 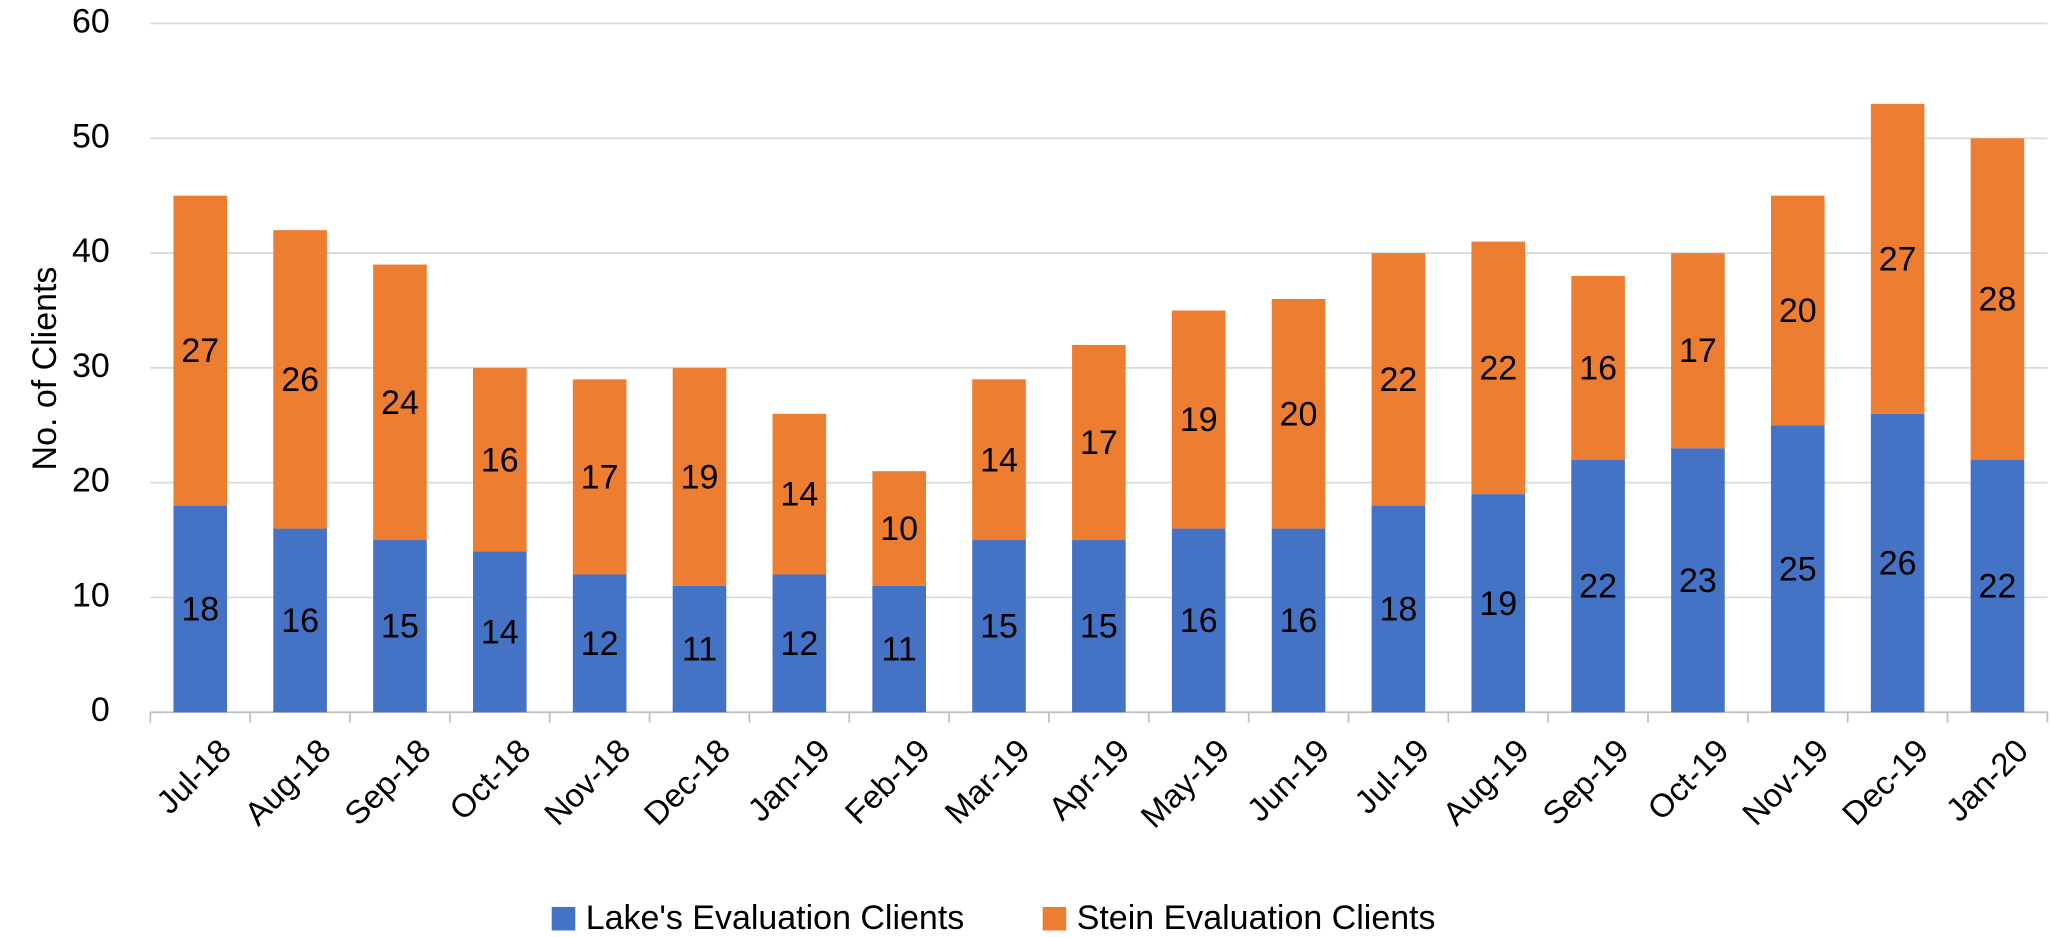 What do you see at coordinates (287, 782) in the screenshot?
I see `x-tick-label: Aug-18` at bounding box center [287, 782].